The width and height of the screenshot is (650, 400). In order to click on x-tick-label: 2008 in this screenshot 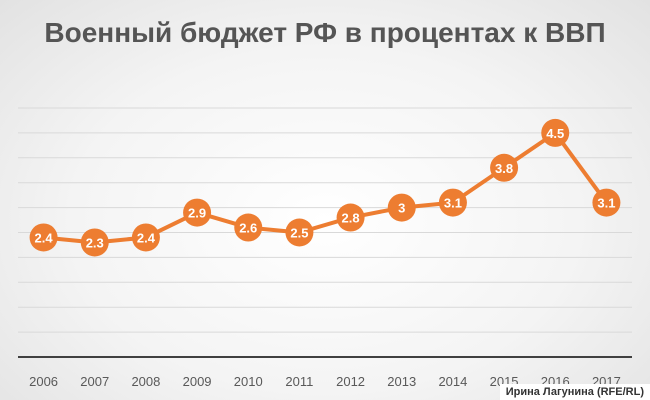, I will do `click(145, 381)`.